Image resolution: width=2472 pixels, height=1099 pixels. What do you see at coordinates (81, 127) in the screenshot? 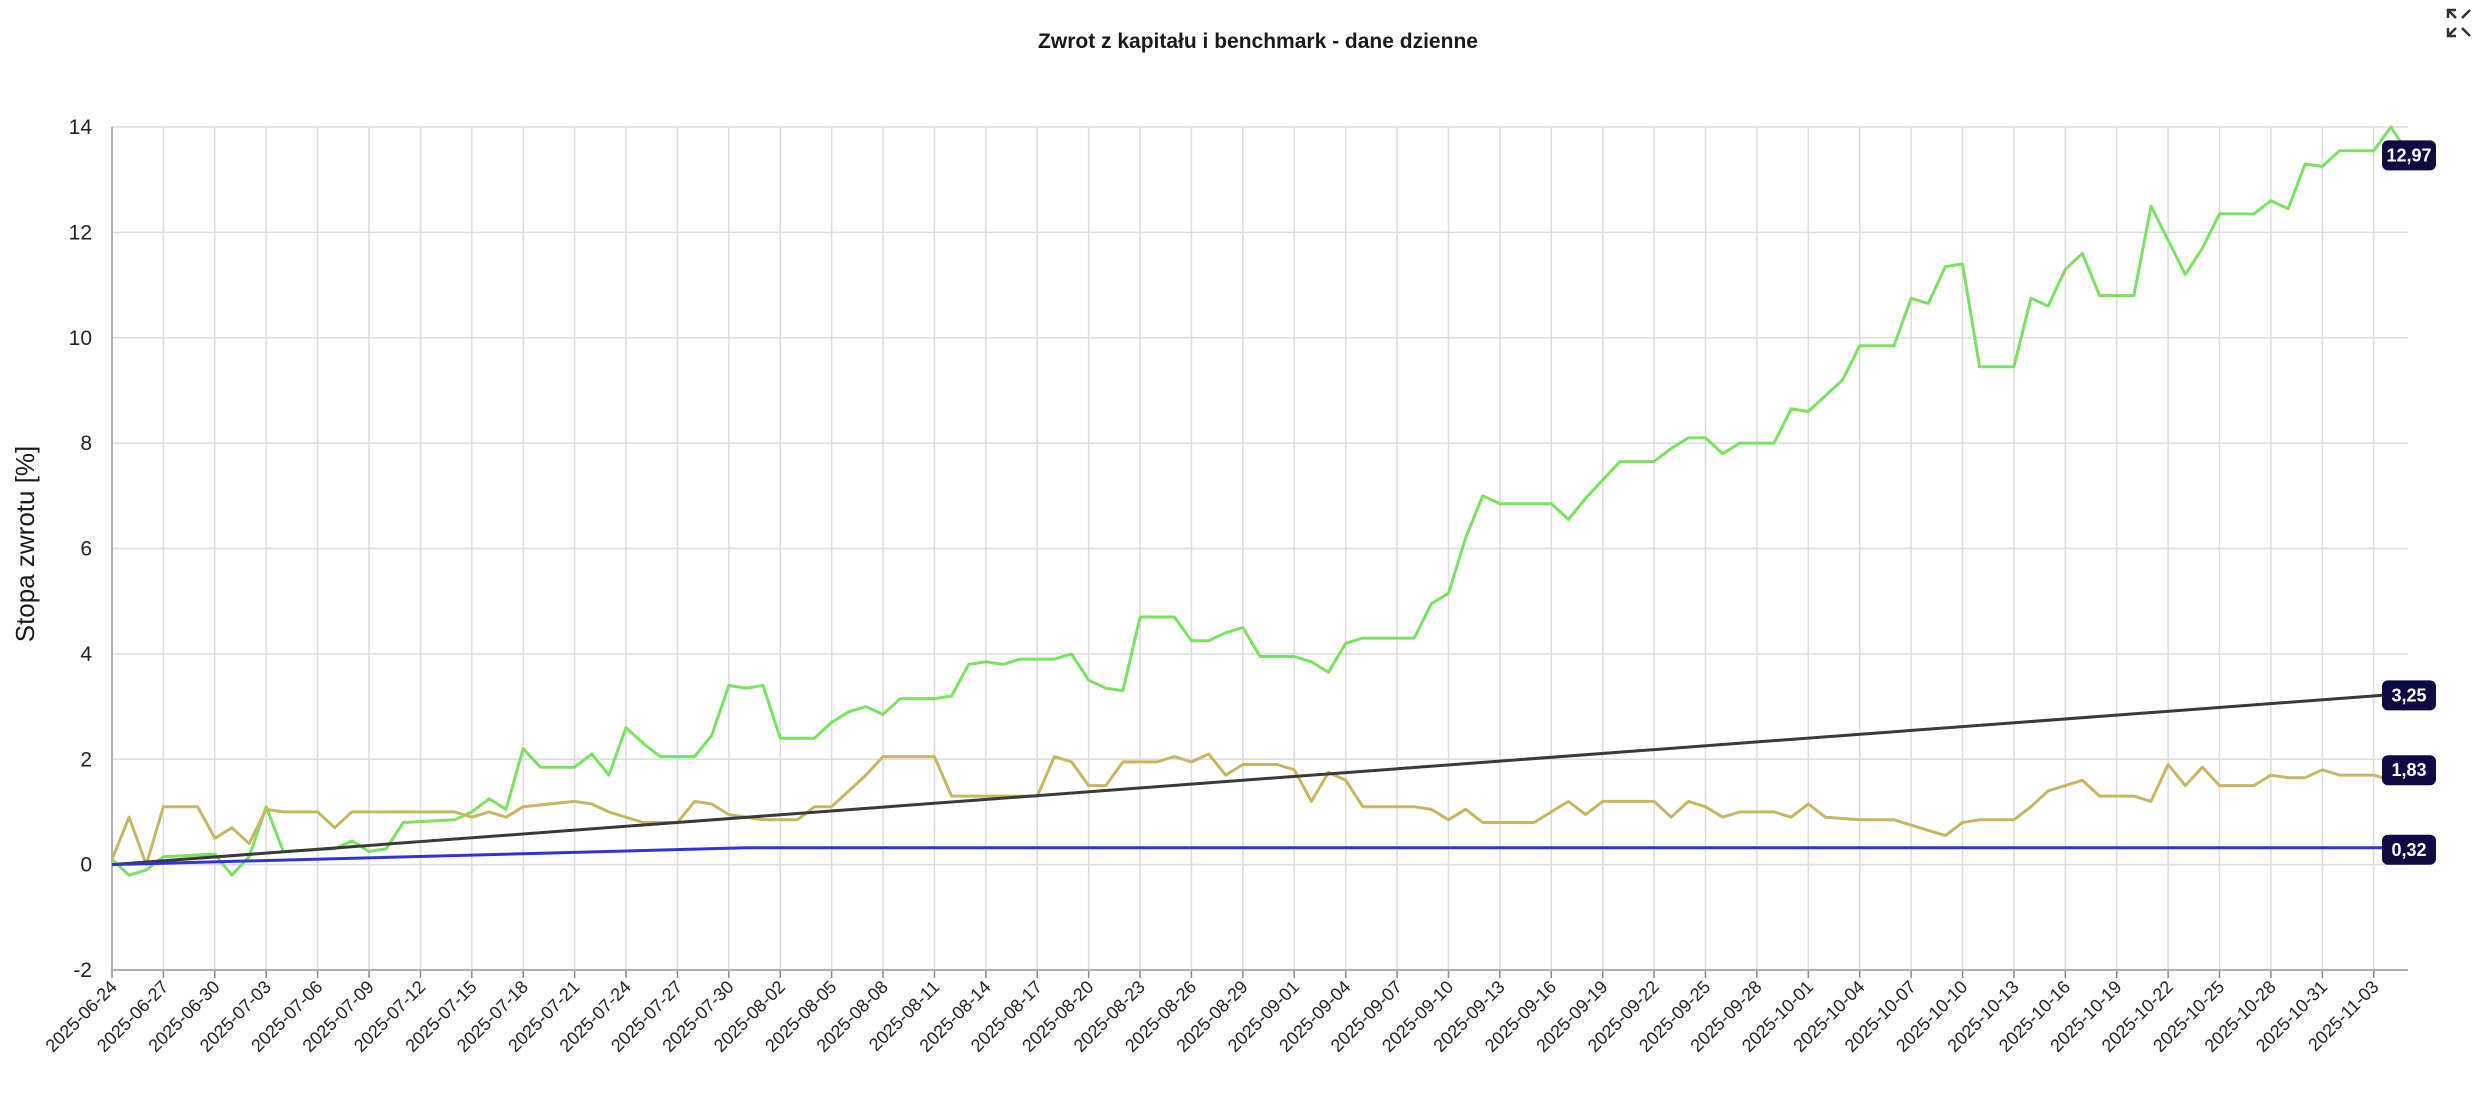
I see `y-tick-label: 14` at bounding box center [81, 127].